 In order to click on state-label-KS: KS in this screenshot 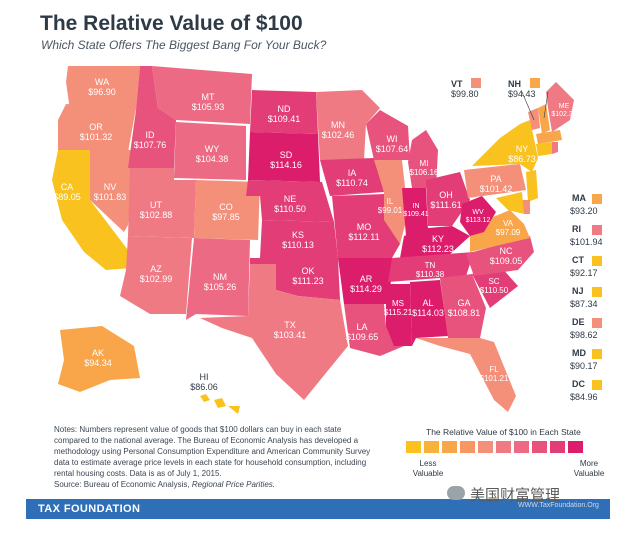, I will do `click(298, 235)`.